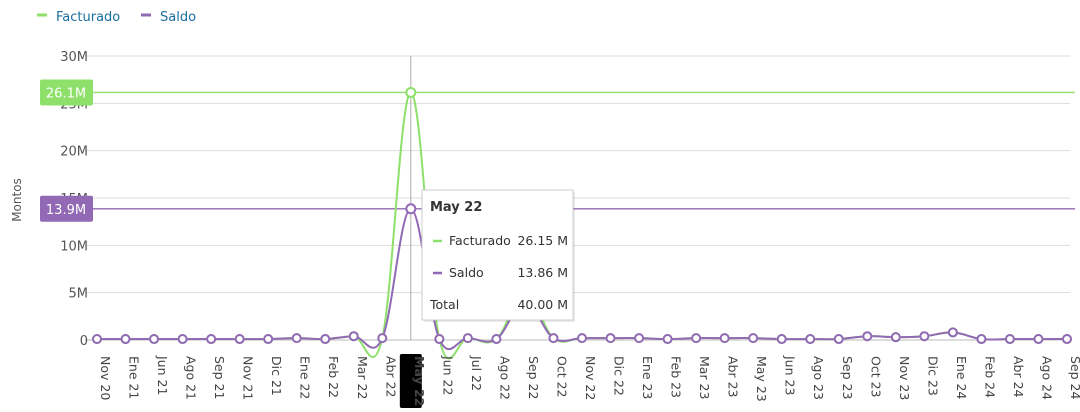 The image size is (1080, 412). Describe the element at coordinates (162, 375) in the screenshot. I see `x-tick-label: Jun 21` at that location.